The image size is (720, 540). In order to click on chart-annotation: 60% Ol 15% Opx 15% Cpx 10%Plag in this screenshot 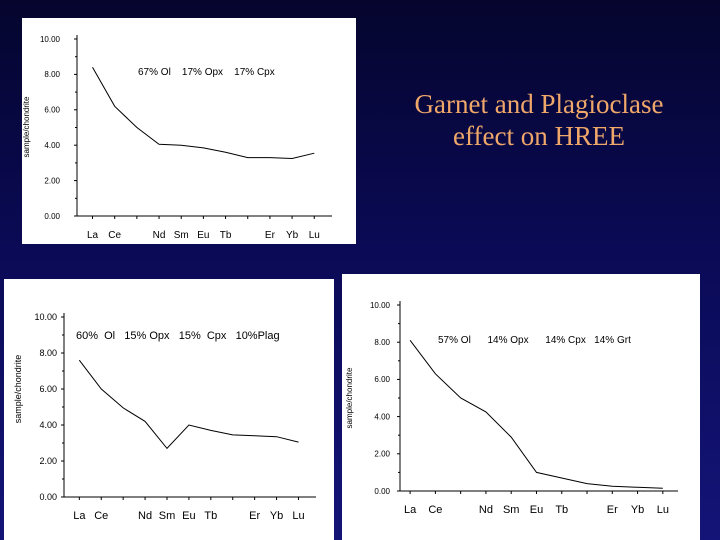, I will do `click(178, 336)`.